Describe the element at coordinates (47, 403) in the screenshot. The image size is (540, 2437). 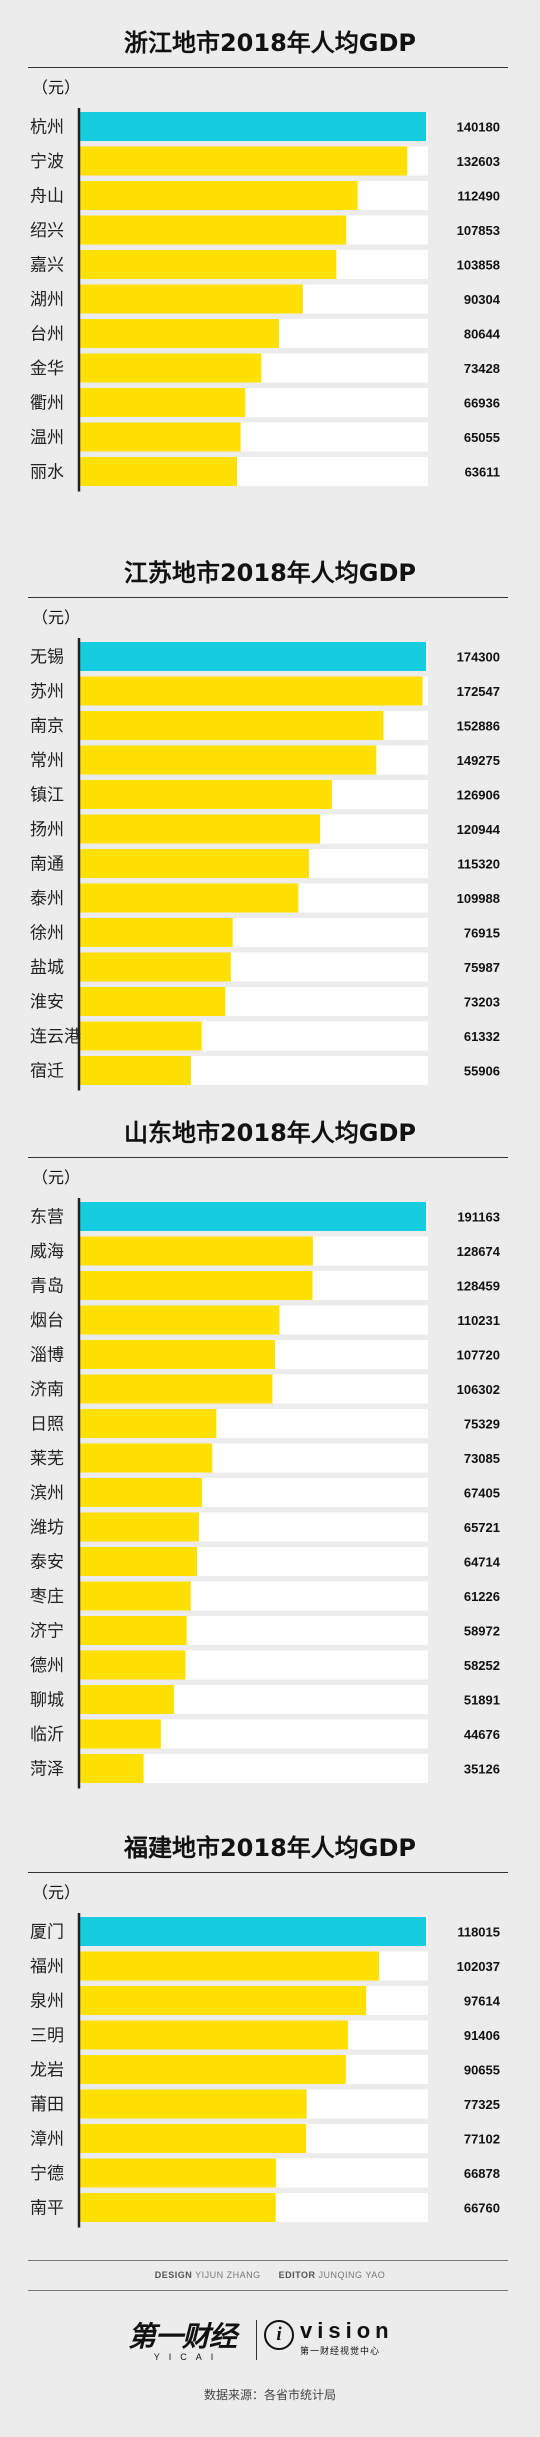
I see `category-label: 衢州` at that location.